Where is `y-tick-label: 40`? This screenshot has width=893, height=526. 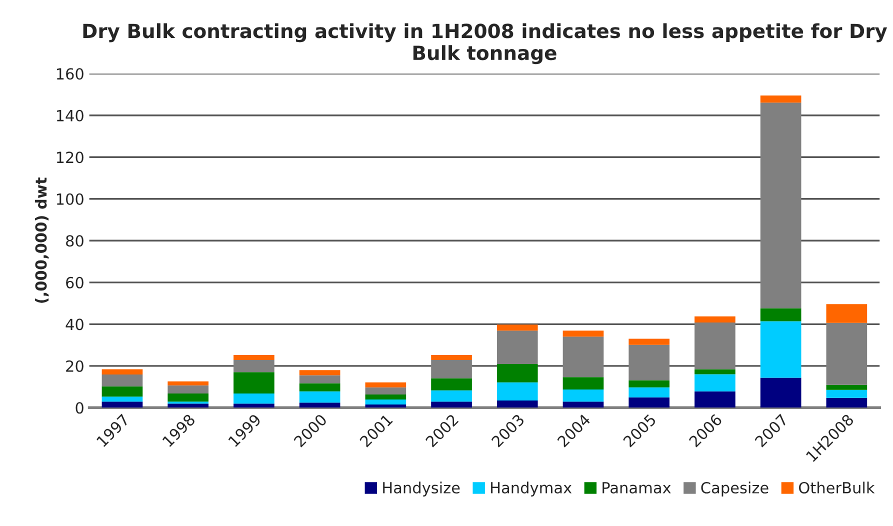 y-tick-label: 40 is located at coordinates (75, 324).